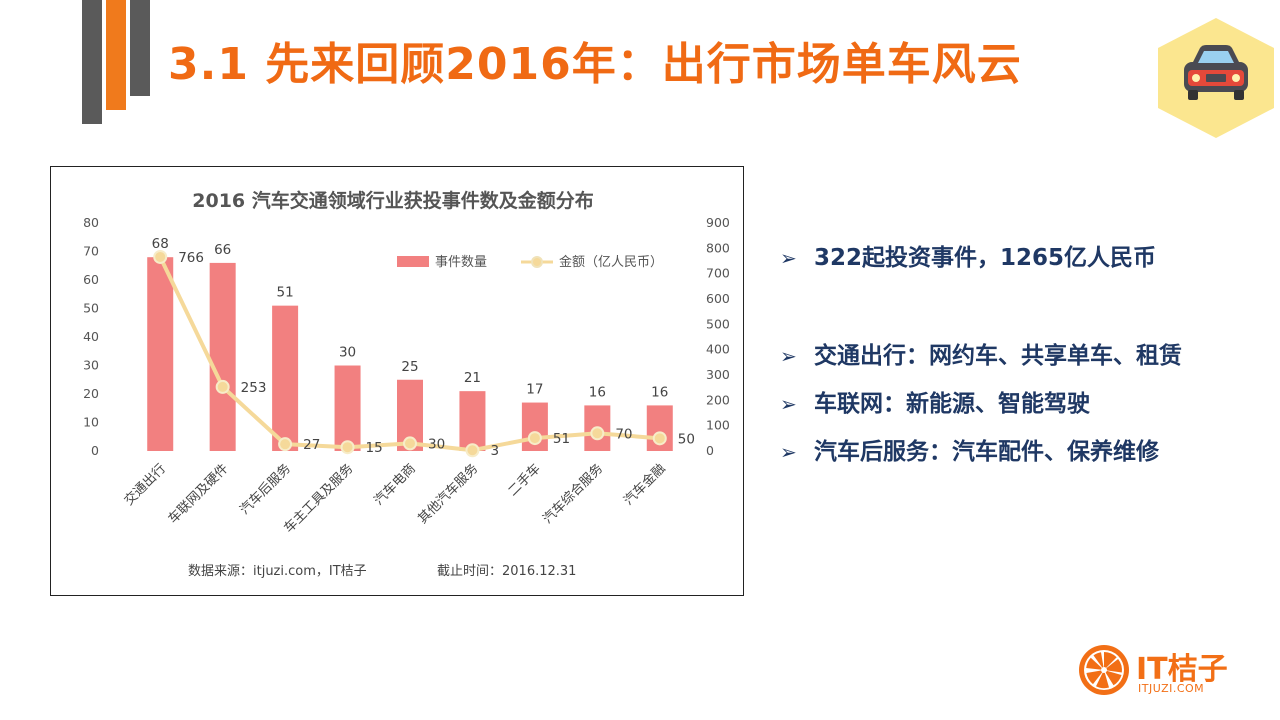  What do you see at coordinates (145, 485) in the screenshot?
I see `x-axis-category-label: 交通出行` at bounding box center [145, 485].